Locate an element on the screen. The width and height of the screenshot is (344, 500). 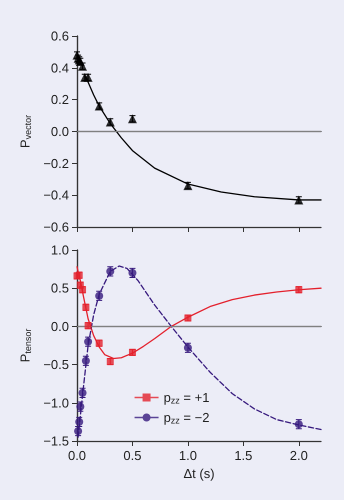
y-tick-label: 0.2 is located at coordinates (59, 100).